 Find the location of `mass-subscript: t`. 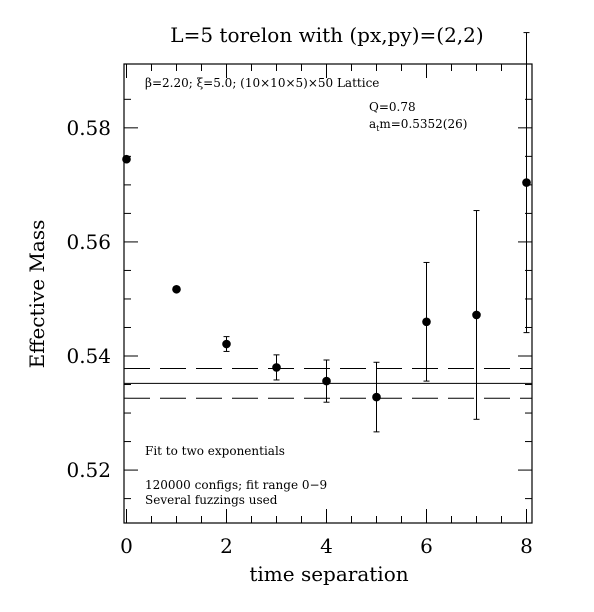

mass-subscript: t is located at coordinates (378, 128).